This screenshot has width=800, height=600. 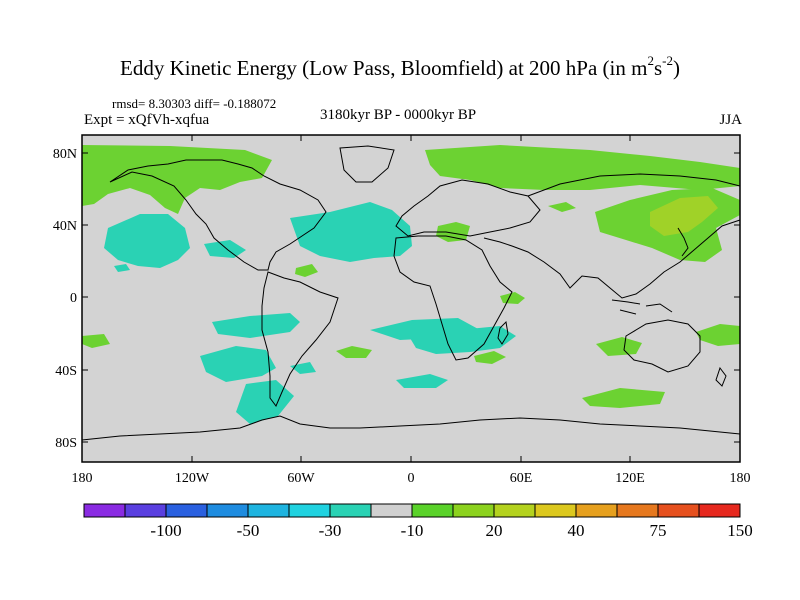 I want to click on lat-labels: 80N 40N 0 40S 80S, so click(x=65, y=299).